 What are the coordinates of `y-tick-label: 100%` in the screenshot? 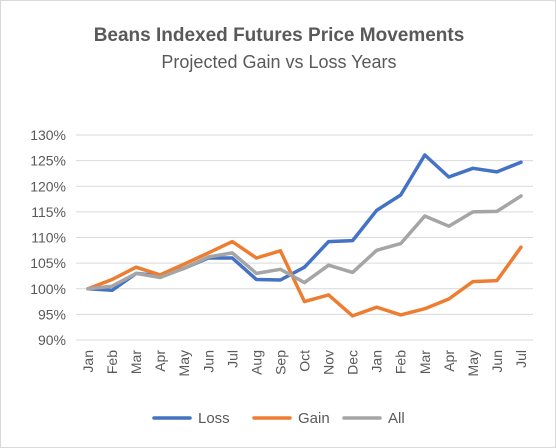 It's located at (48, 289).